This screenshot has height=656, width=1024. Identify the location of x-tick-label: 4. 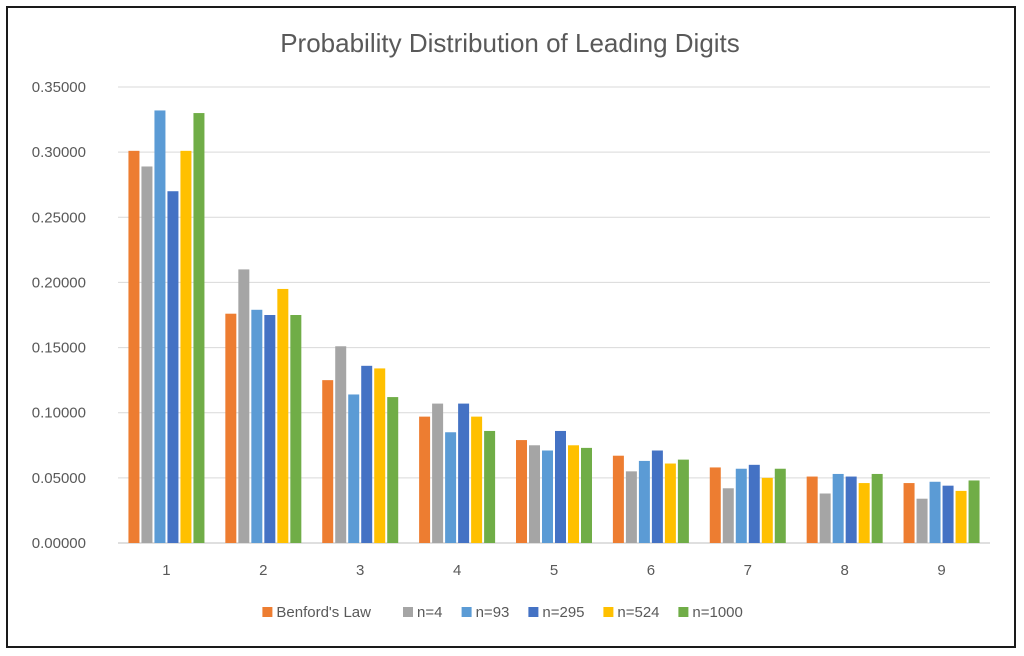
(457, 570).